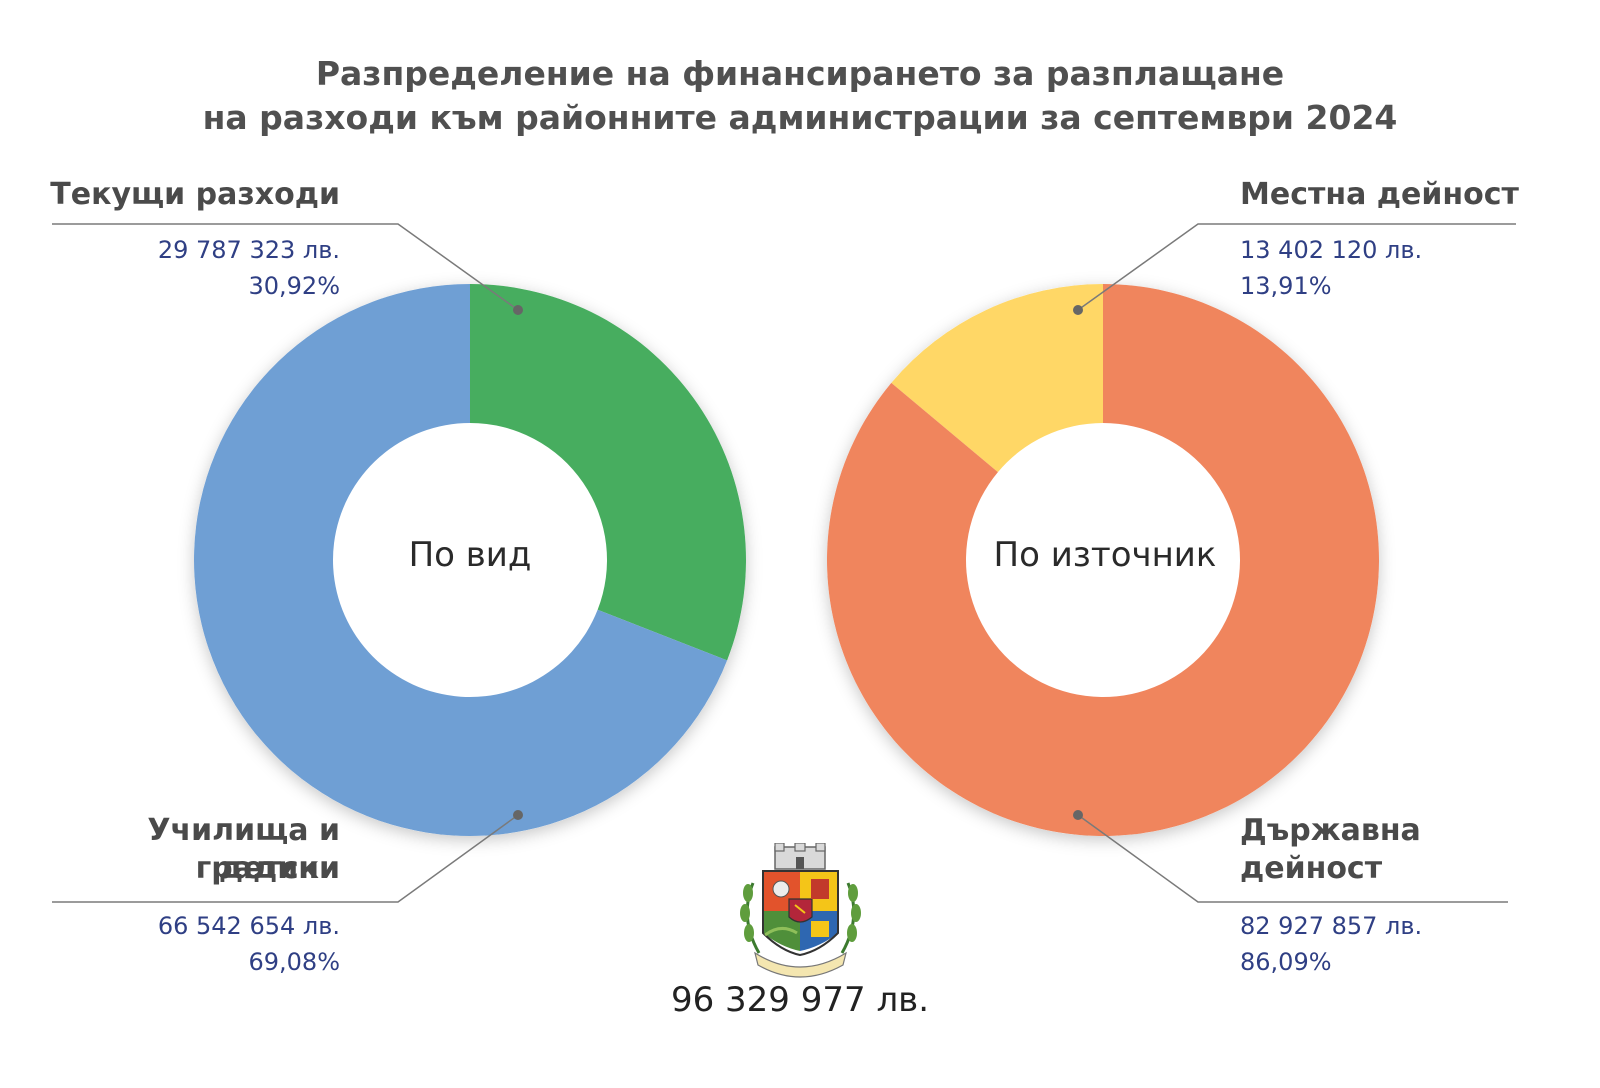  What do you see at coordinates (800, 910) in the screenshot?
I see `sofia-coat-of-arms-icon` at bounding box center [800, 910].